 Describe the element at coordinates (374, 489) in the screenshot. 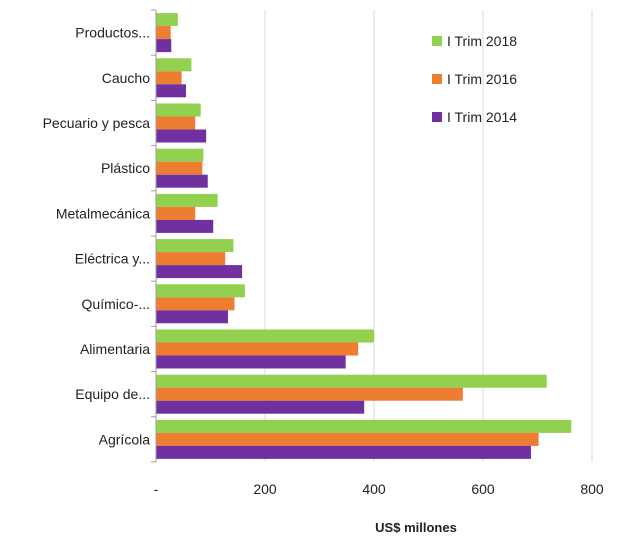

I see `x-tick-label: 400` at that location.